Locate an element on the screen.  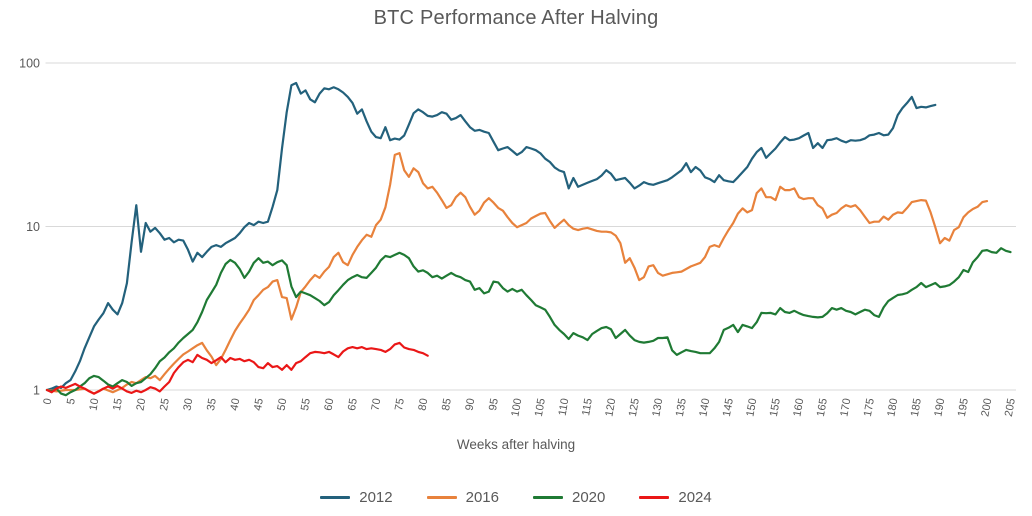
x-tick-label: 40 is located at coordinates (236, 404).